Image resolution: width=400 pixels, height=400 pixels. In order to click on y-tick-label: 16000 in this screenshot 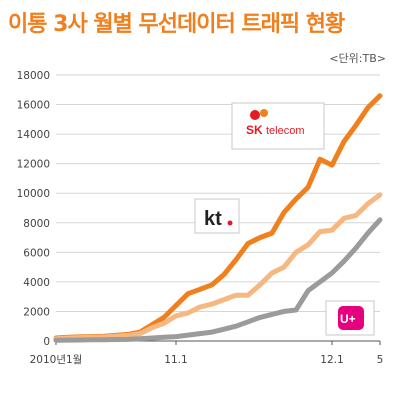, I will do `click(33, 106)`.